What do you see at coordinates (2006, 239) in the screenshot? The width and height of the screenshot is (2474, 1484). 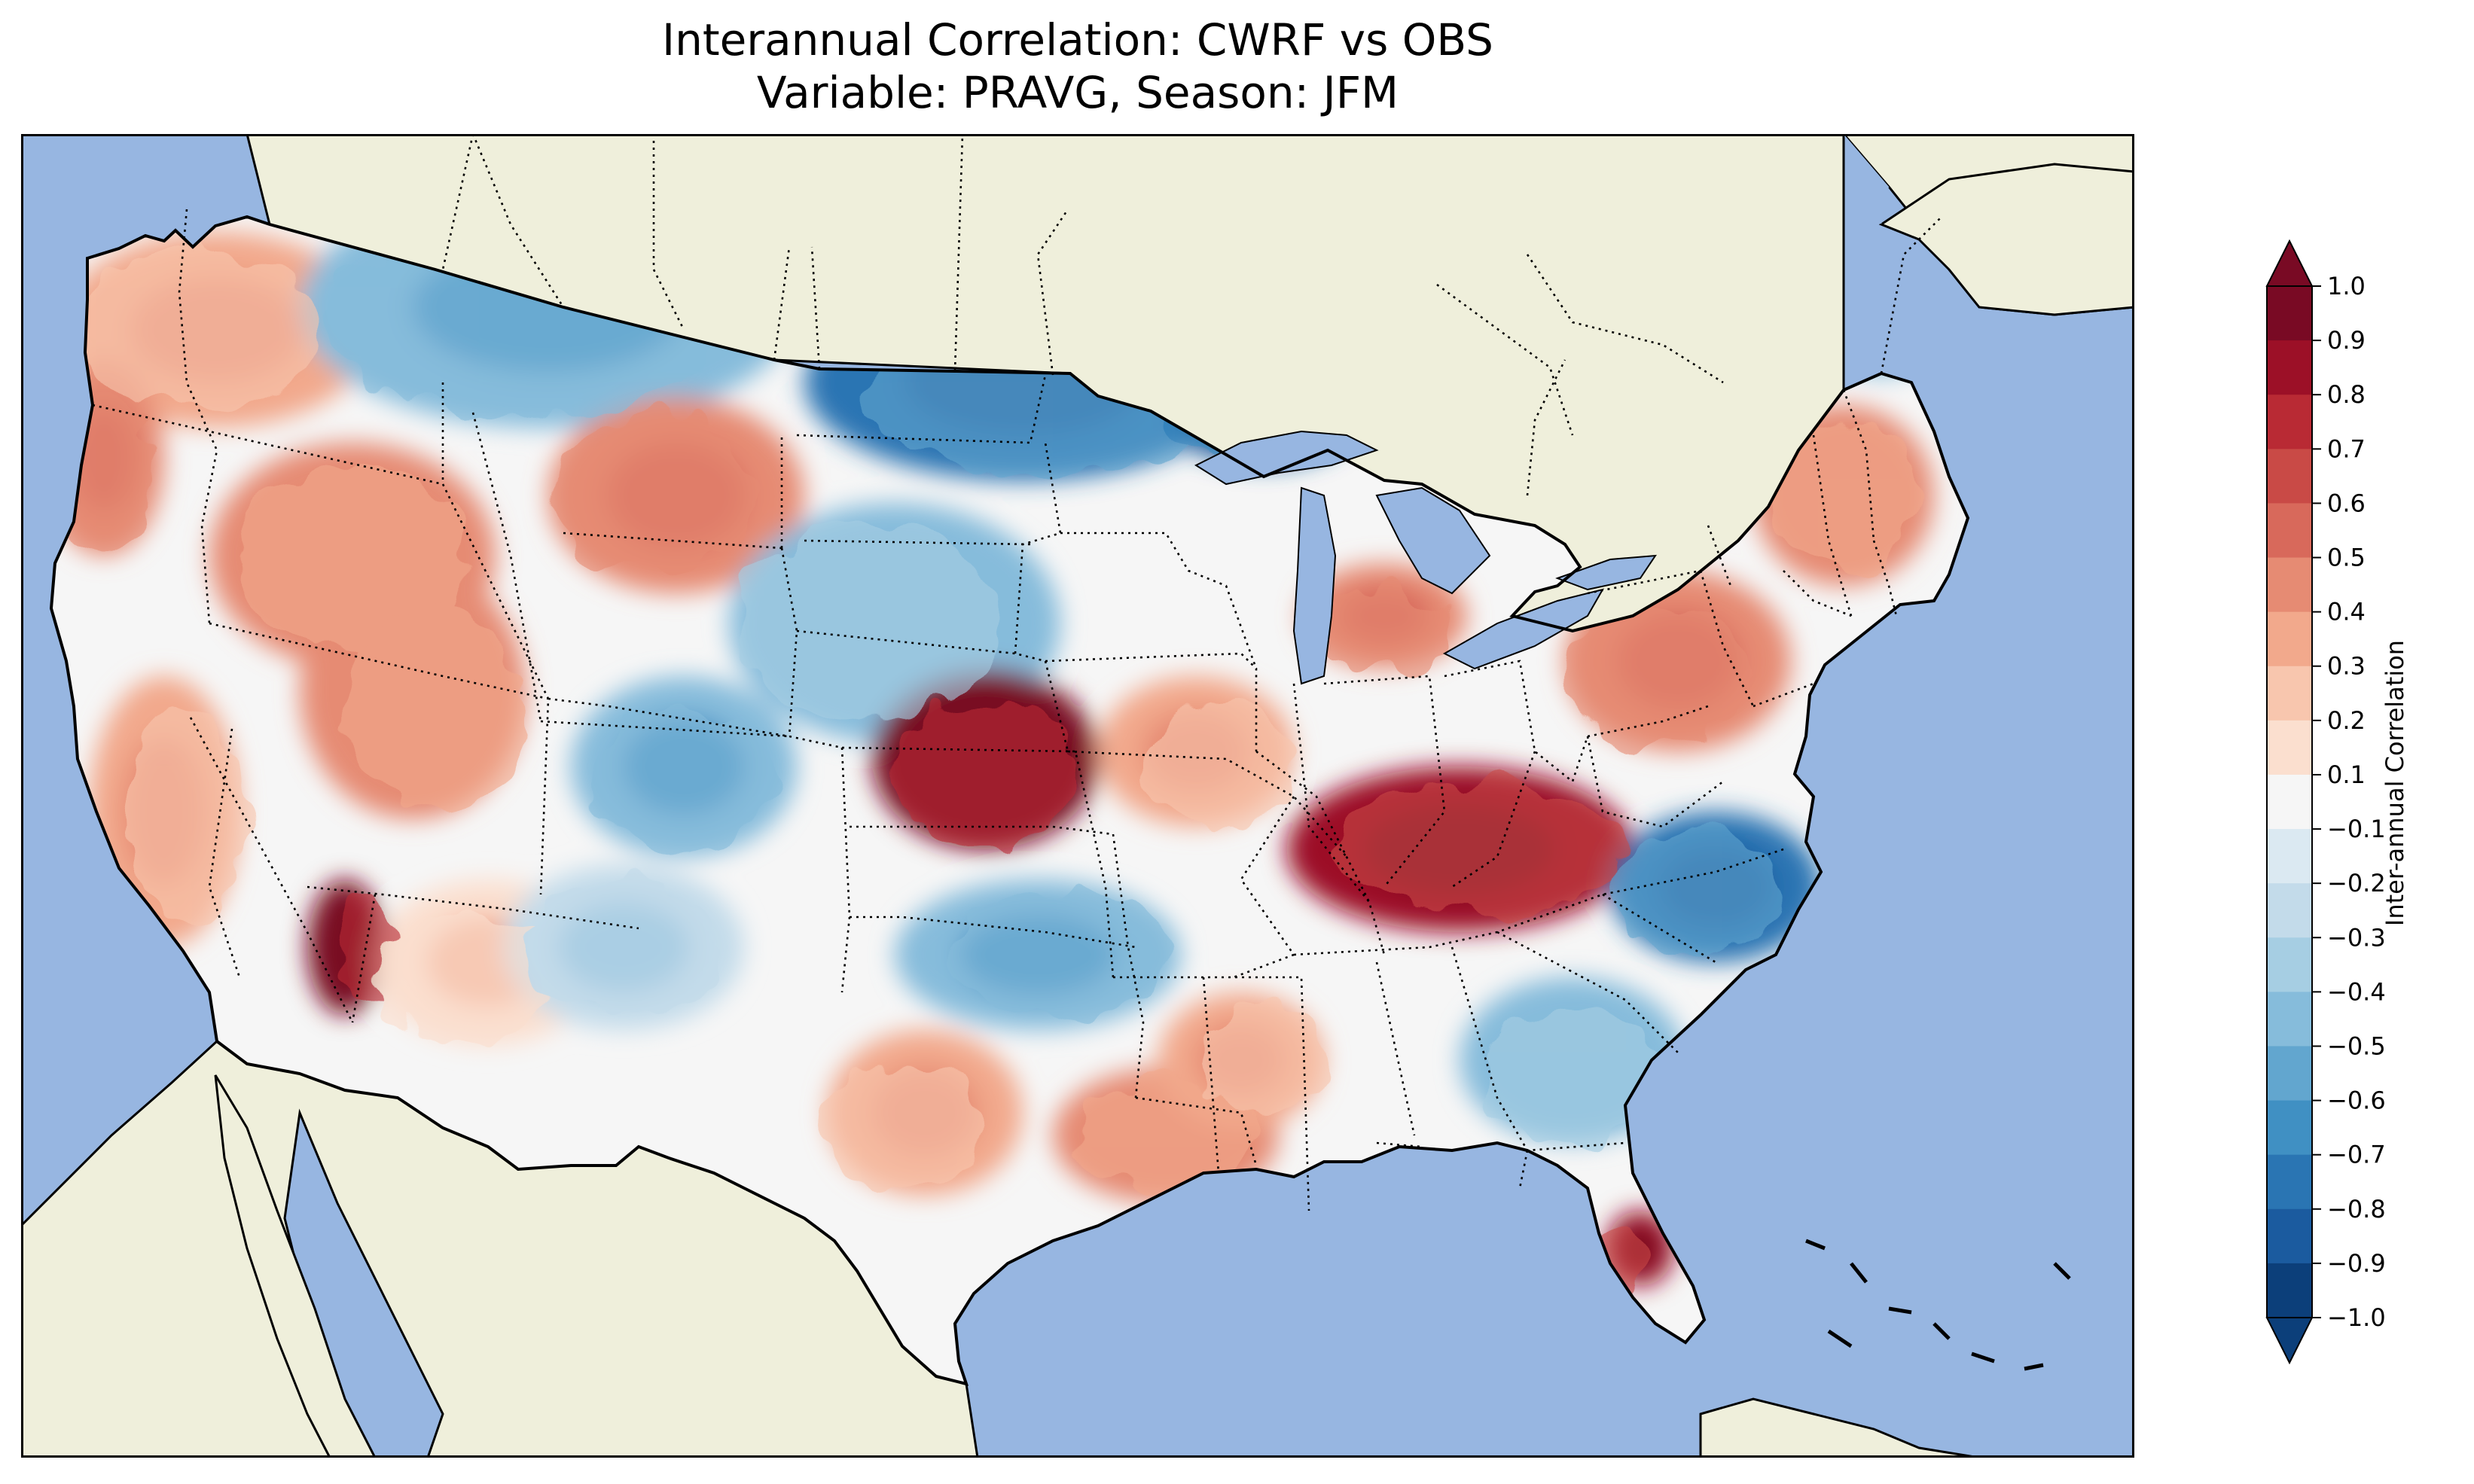 I see `maritime-canada-land` at bounding box center [2006, 239].